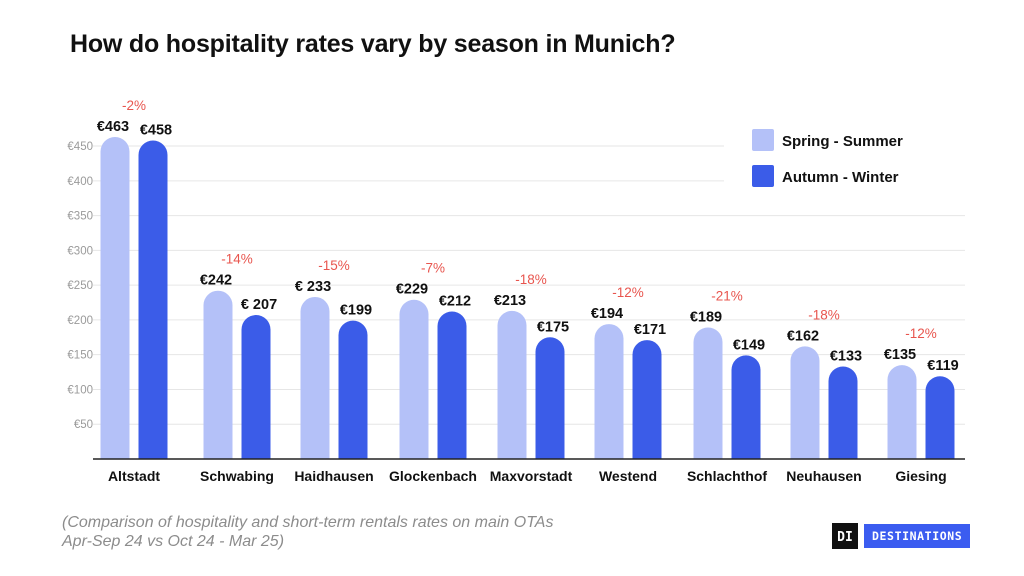  Describe the element at coordinates (510, 301) in the screenshot. I see `data-label-spring-summer: €213` at that location.